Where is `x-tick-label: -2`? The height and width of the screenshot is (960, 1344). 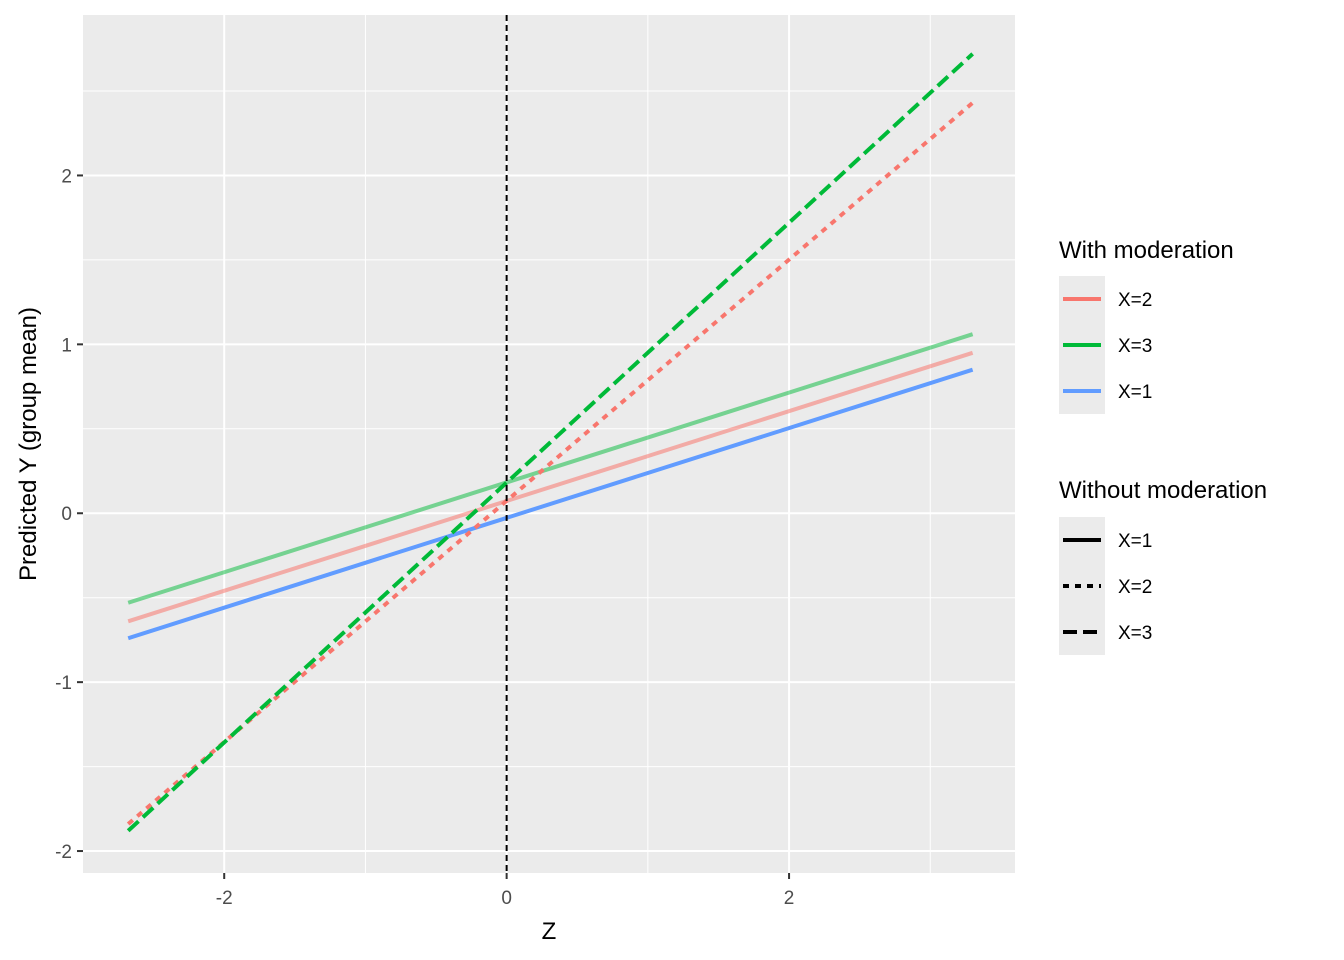 x-tick-label: -2 is located at coordinates (224, 898).